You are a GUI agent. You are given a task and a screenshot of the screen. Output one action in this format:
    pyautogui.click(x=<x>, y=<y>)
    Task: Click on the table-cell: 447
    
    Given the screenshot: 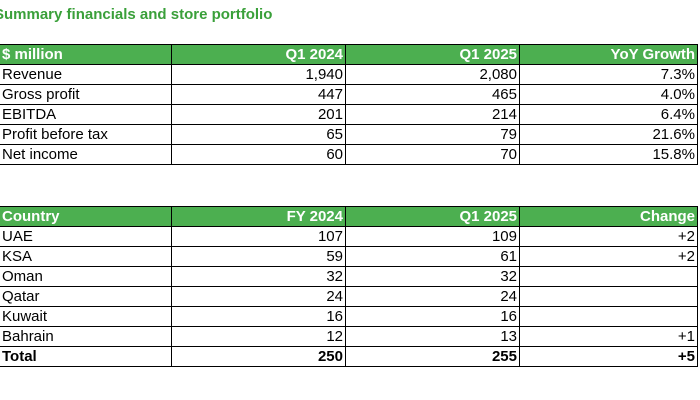 What is the action you would take?
    pyautogui.click(x=258, y=94)
    